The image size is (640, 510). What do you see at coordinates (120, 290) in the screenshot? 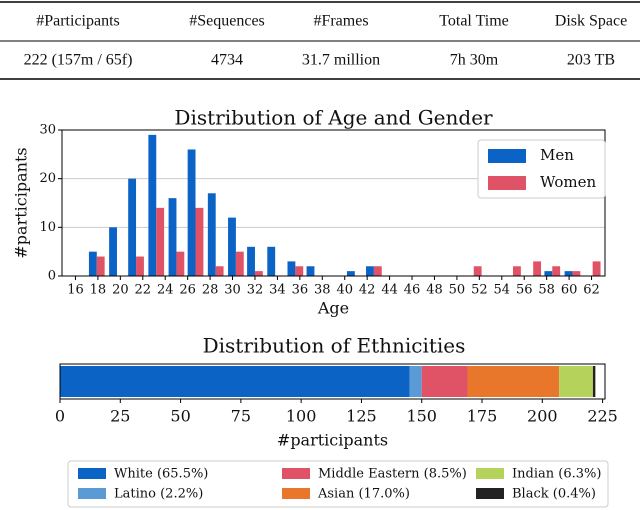
I see `x-tick-label: 20` at bounding box center [120, 290].